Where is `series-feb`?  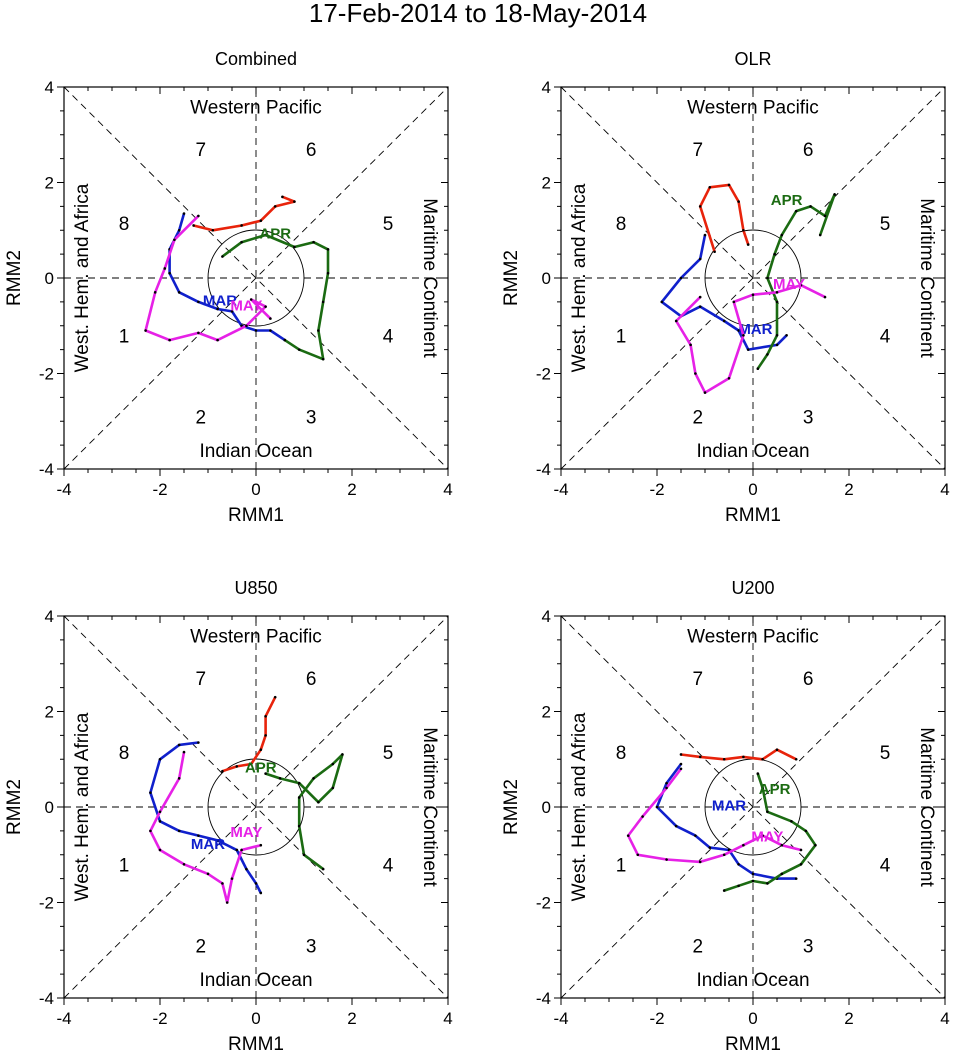
series-feb is located at coordinates (244, 213).